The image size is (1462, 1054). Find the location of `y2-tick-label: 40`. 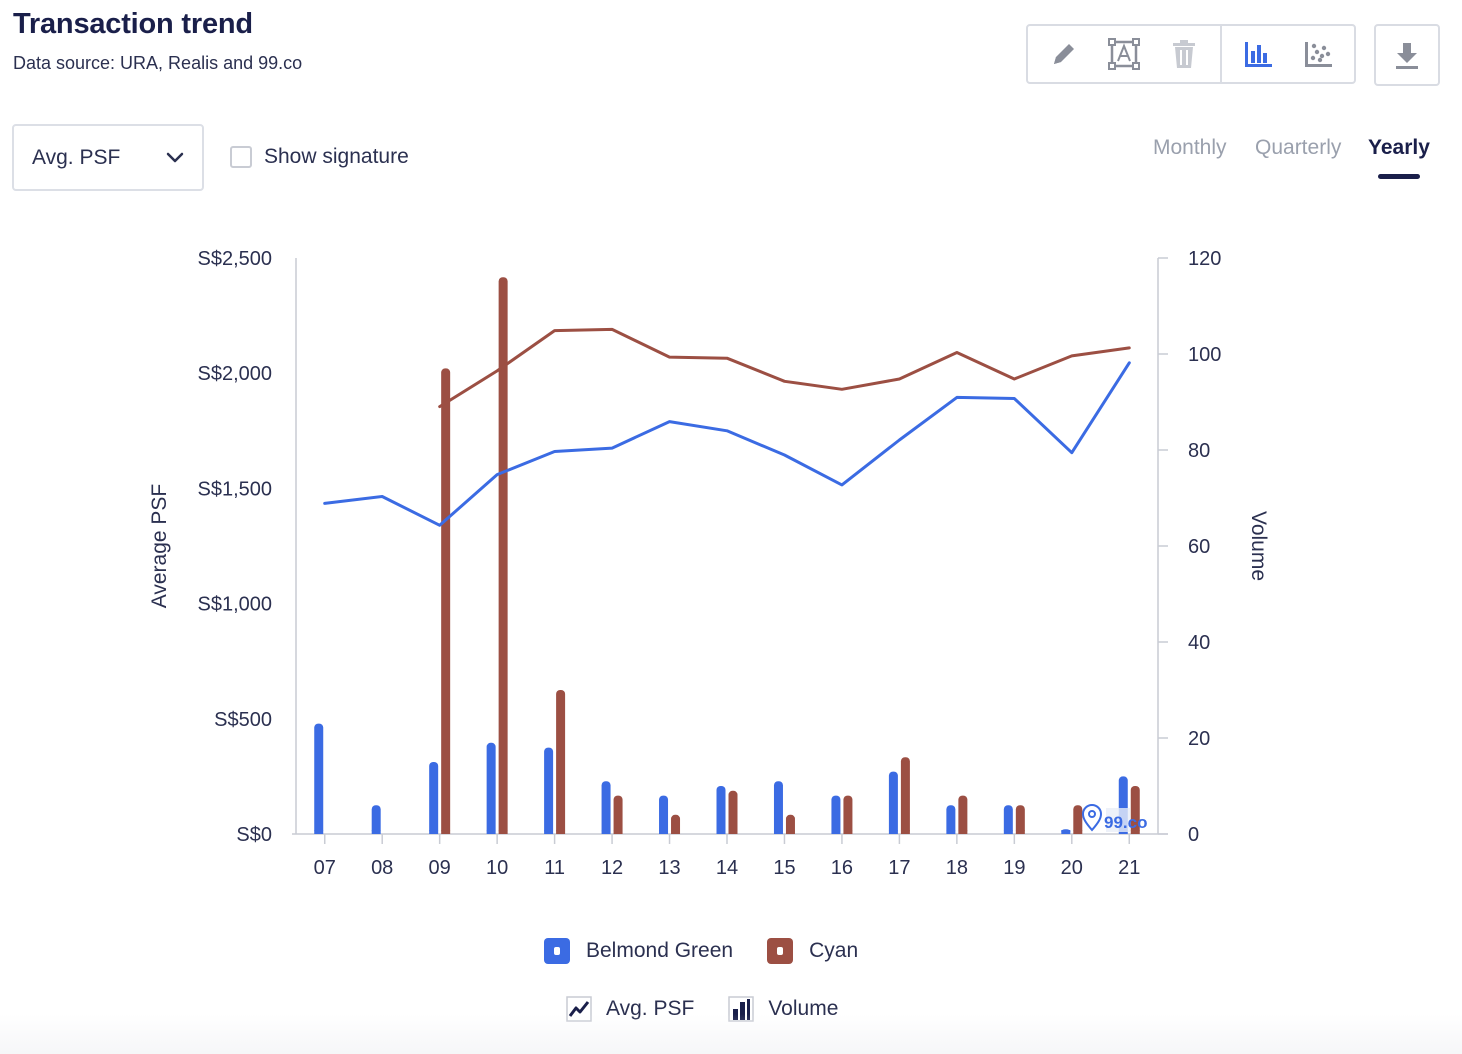

y2-tick-label: 40 is located at coordinates (1199, 643).